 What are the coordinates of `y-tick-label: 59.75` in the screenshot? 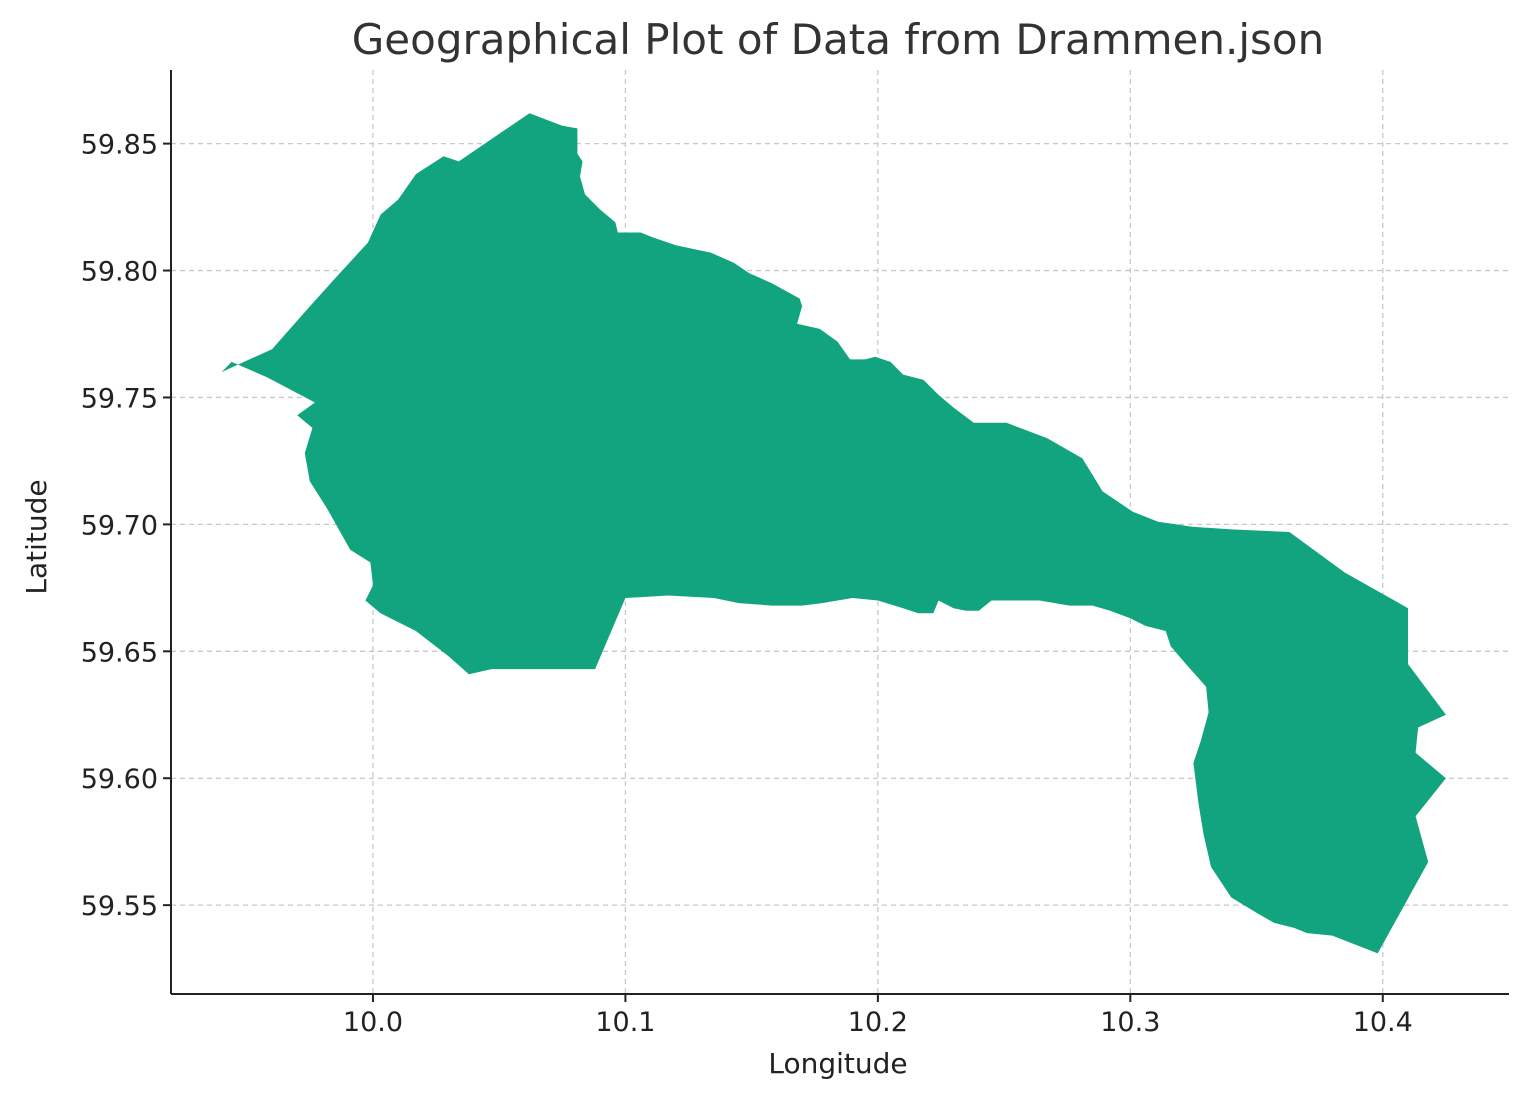 It's located at (119, 398).